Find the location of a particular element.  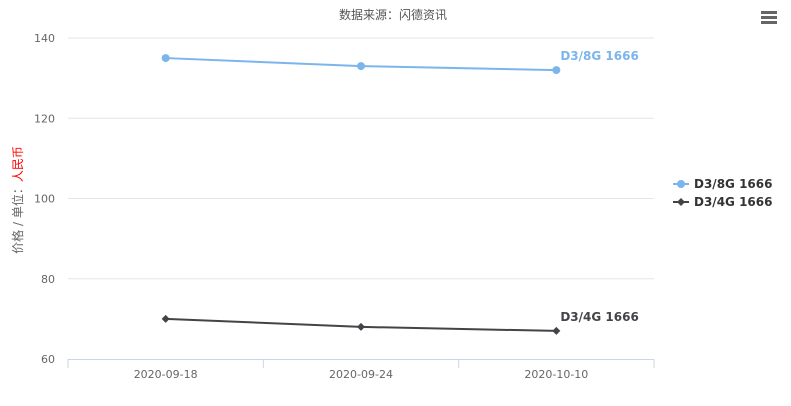

chart-title: 数据来源：闪德资讯 is located at coordinates (393, 14).